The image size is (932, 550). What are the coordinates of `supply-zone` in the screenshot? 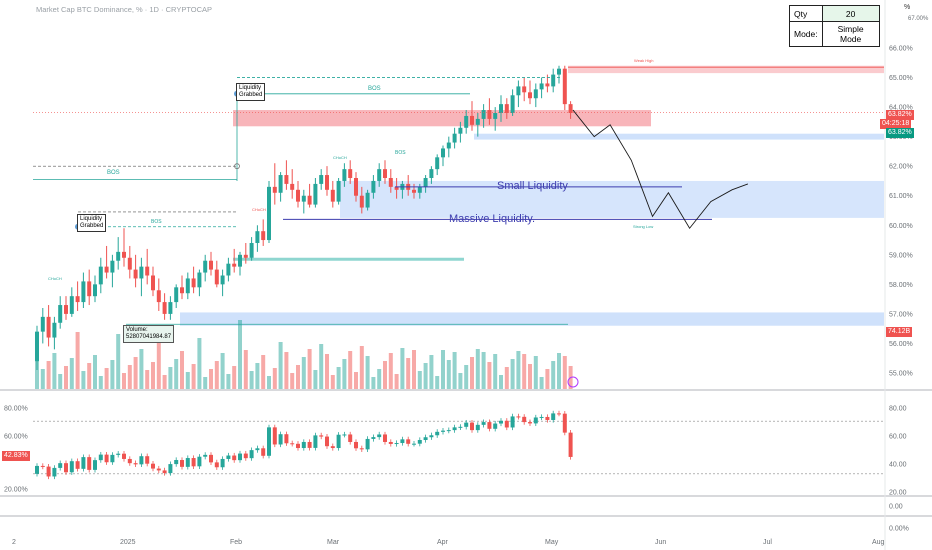 It's located at (442, 118).